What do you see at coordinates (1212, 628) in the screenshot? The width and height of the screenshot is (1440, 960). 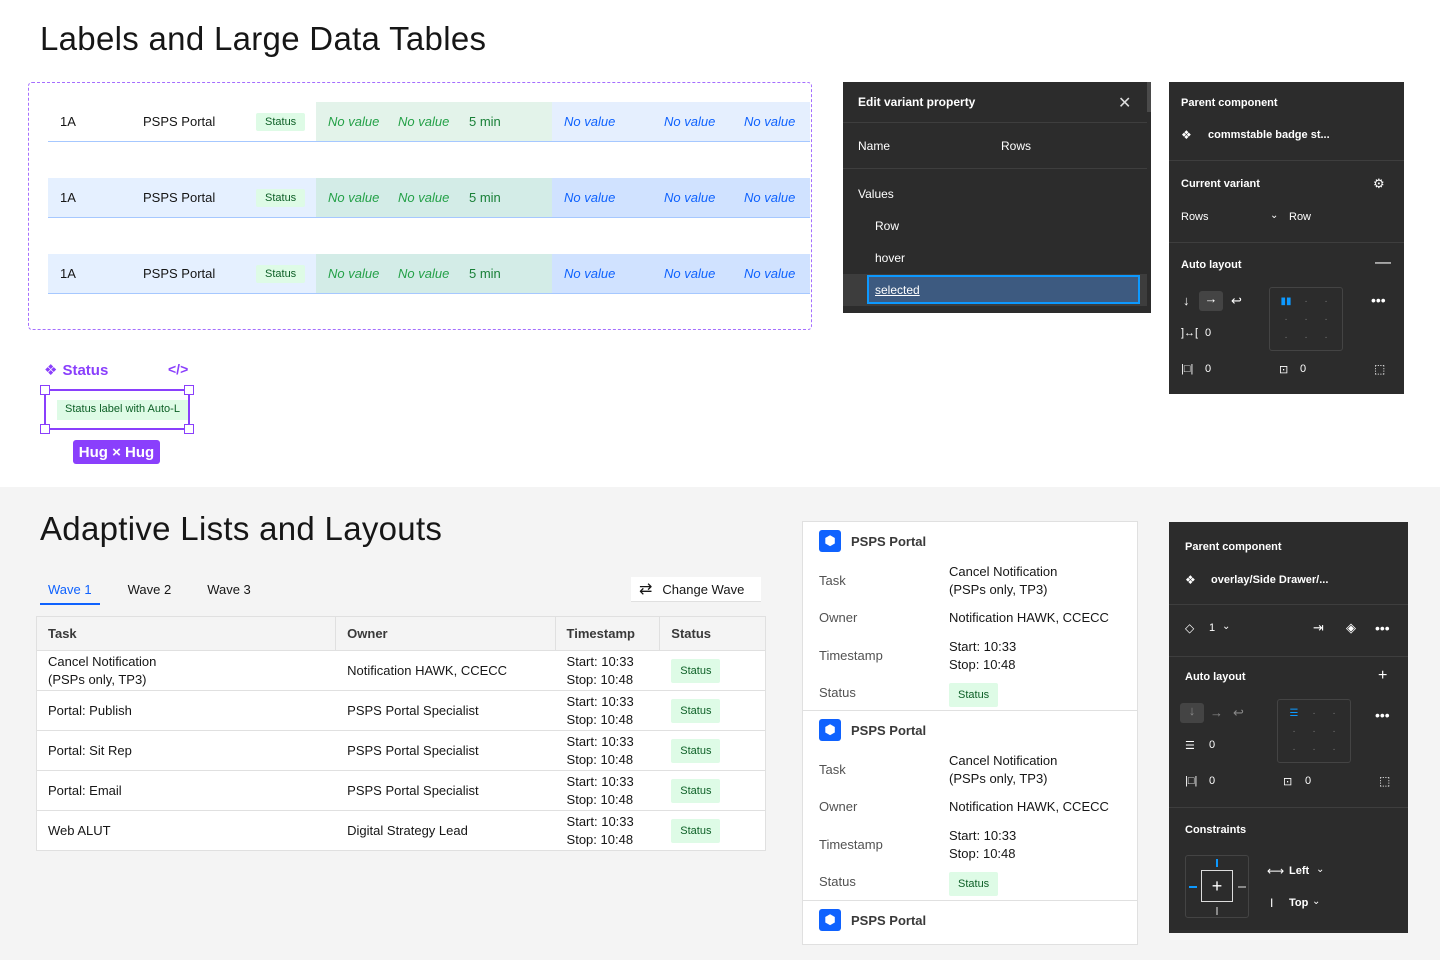 I see `instance-number: 1` at bounding box center [1212, 628].